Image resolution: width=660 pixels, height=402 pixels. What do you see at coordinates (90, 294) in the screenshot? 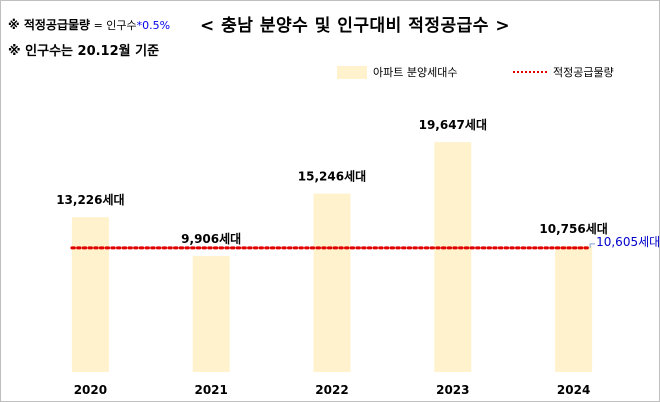
I see `bar-2020` at bounding box center [90, 294].